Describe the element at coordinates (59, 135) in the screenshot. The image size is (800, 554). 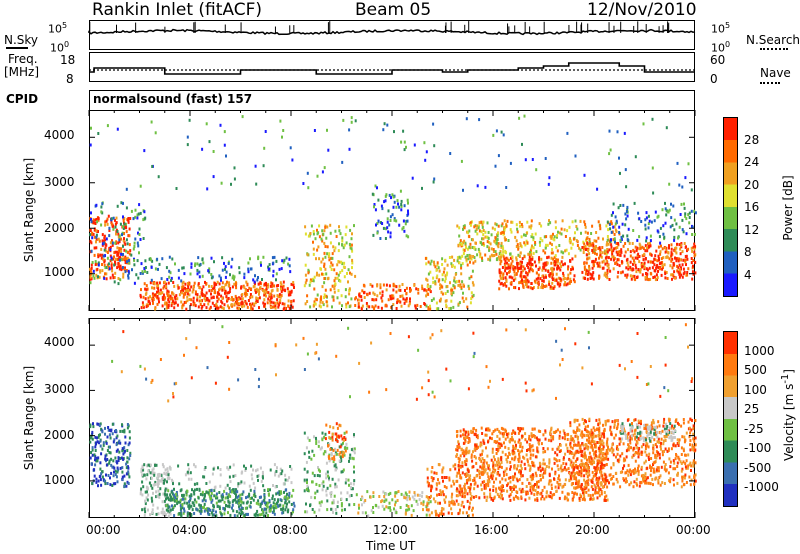
I see `power-ytick: 4000` at that location.